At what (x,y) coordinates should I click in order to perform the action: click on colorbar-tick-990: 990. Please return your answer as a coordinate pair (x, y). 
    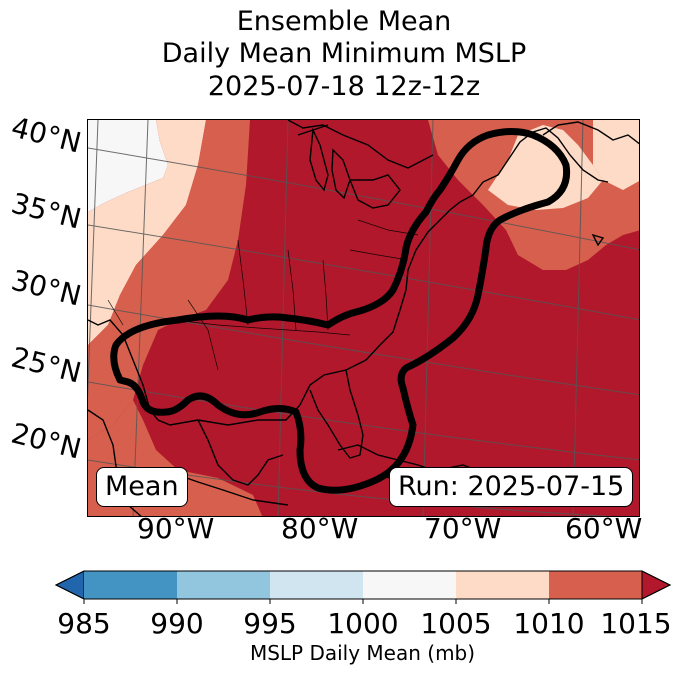
    Looking at the image, I should click on (177, 623).